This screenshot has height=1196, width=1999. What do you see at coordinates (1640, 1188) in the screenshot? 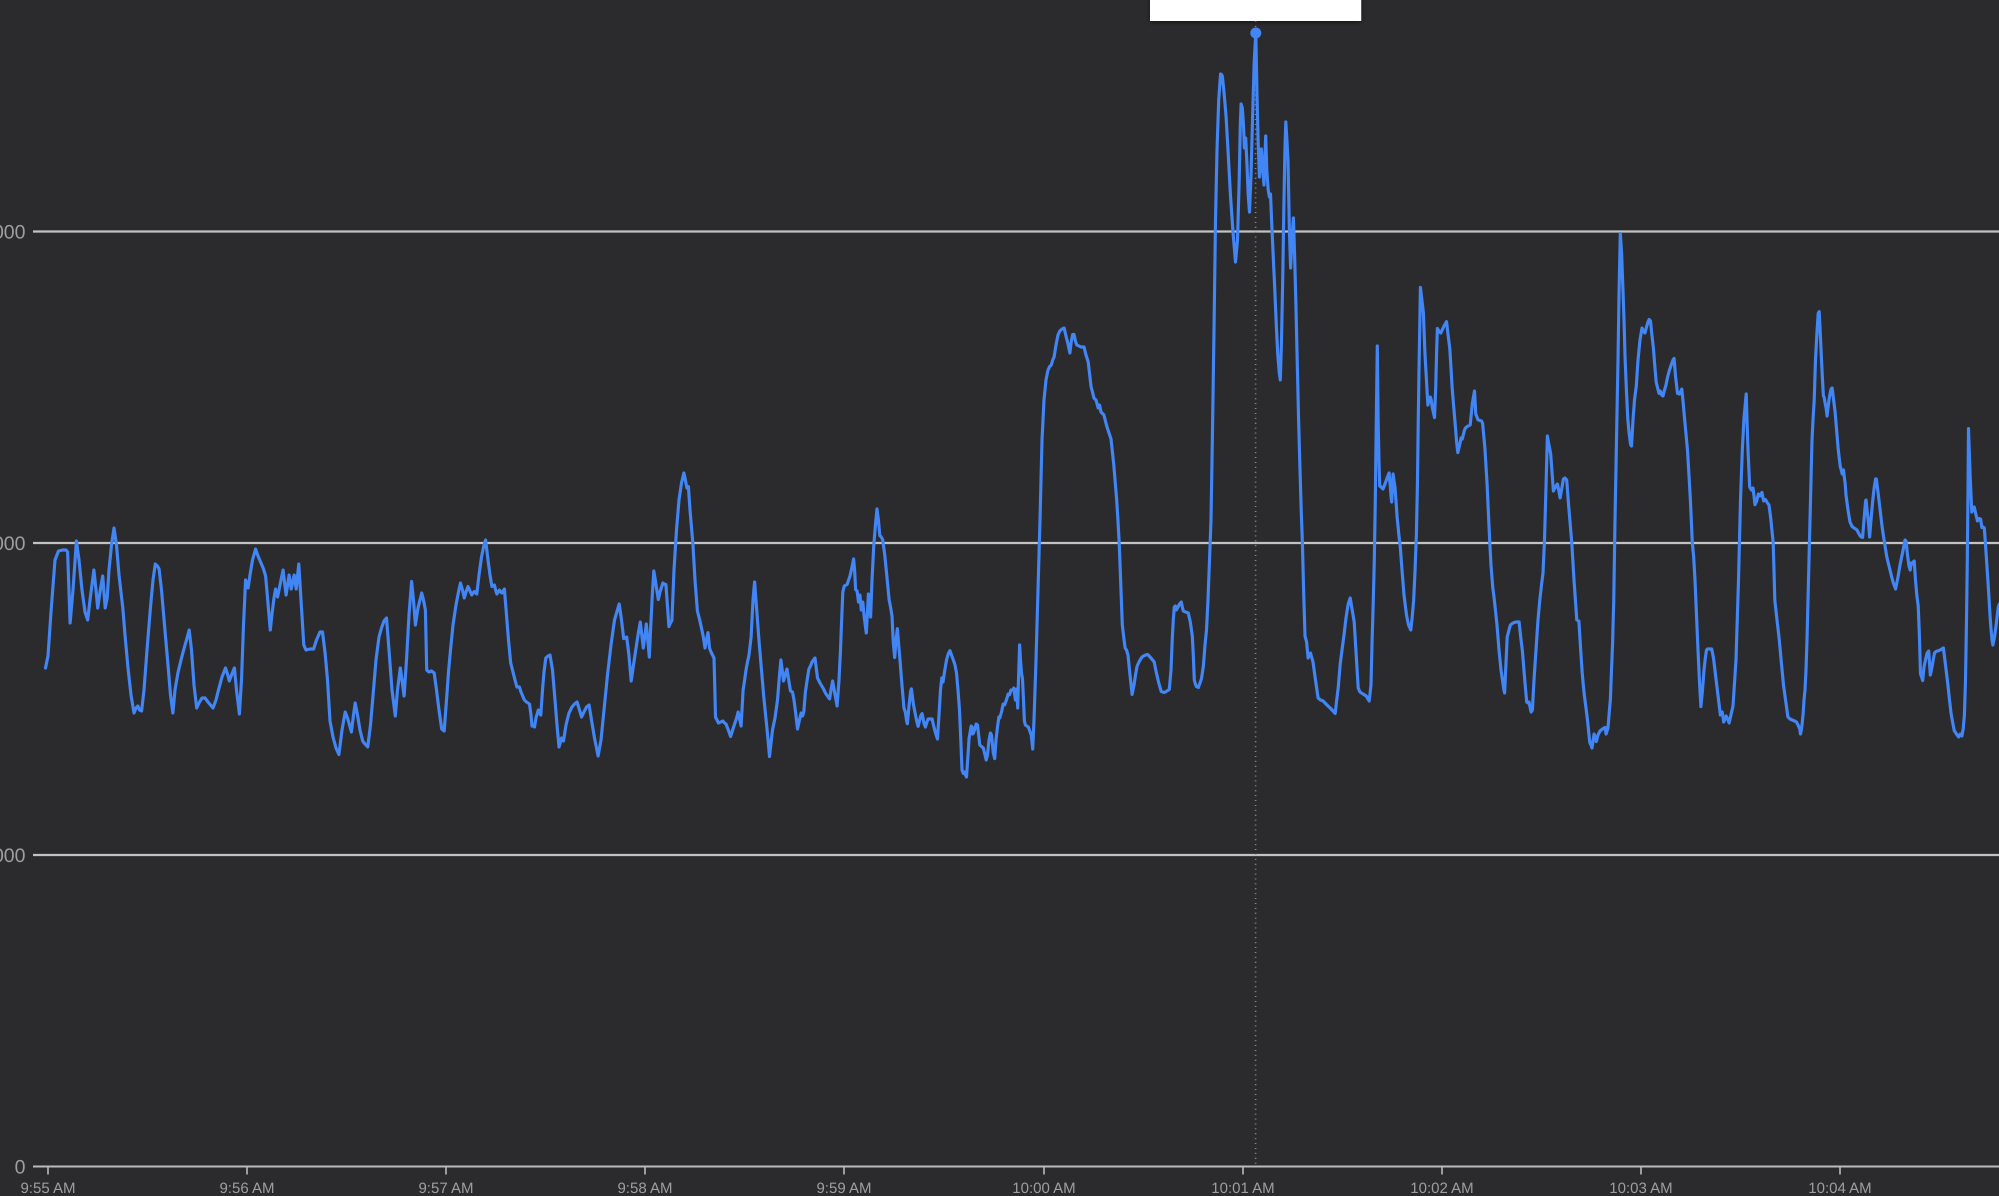
I see `svg-text: 10:03 AM` at bounding box center [1640, 1188].